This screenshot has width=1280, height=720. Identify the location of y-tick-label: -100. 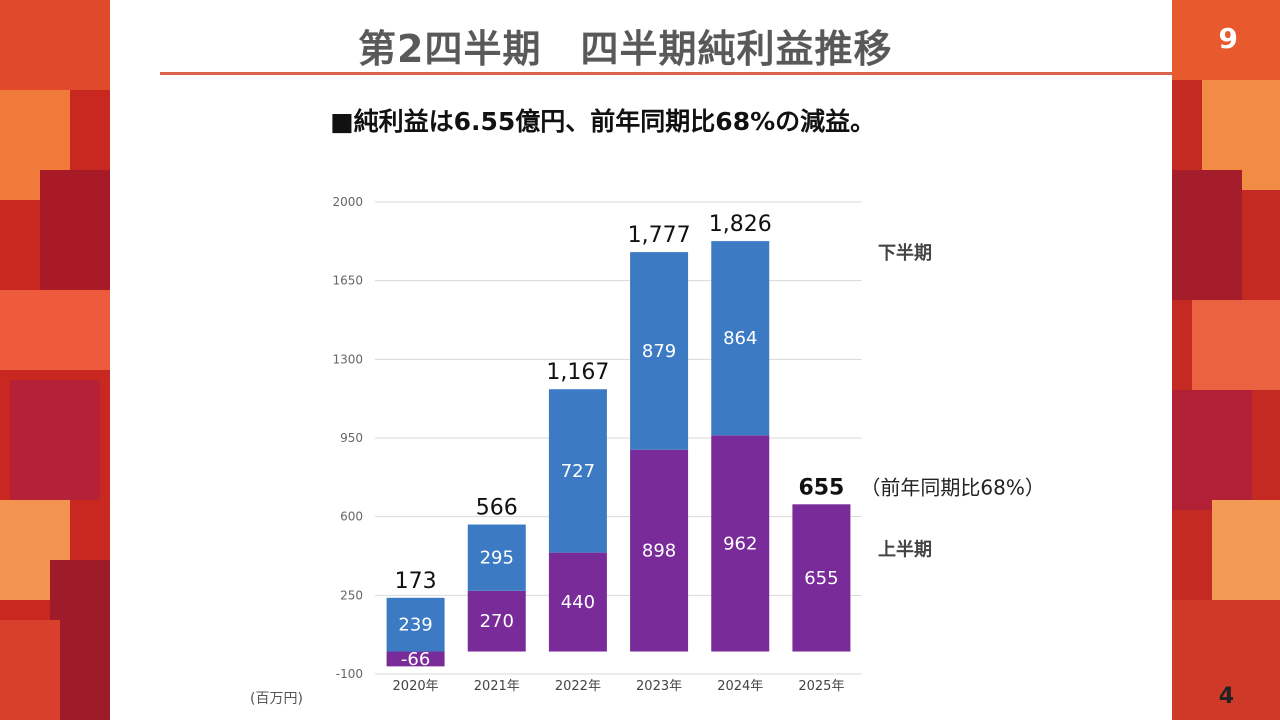
(349, 674).